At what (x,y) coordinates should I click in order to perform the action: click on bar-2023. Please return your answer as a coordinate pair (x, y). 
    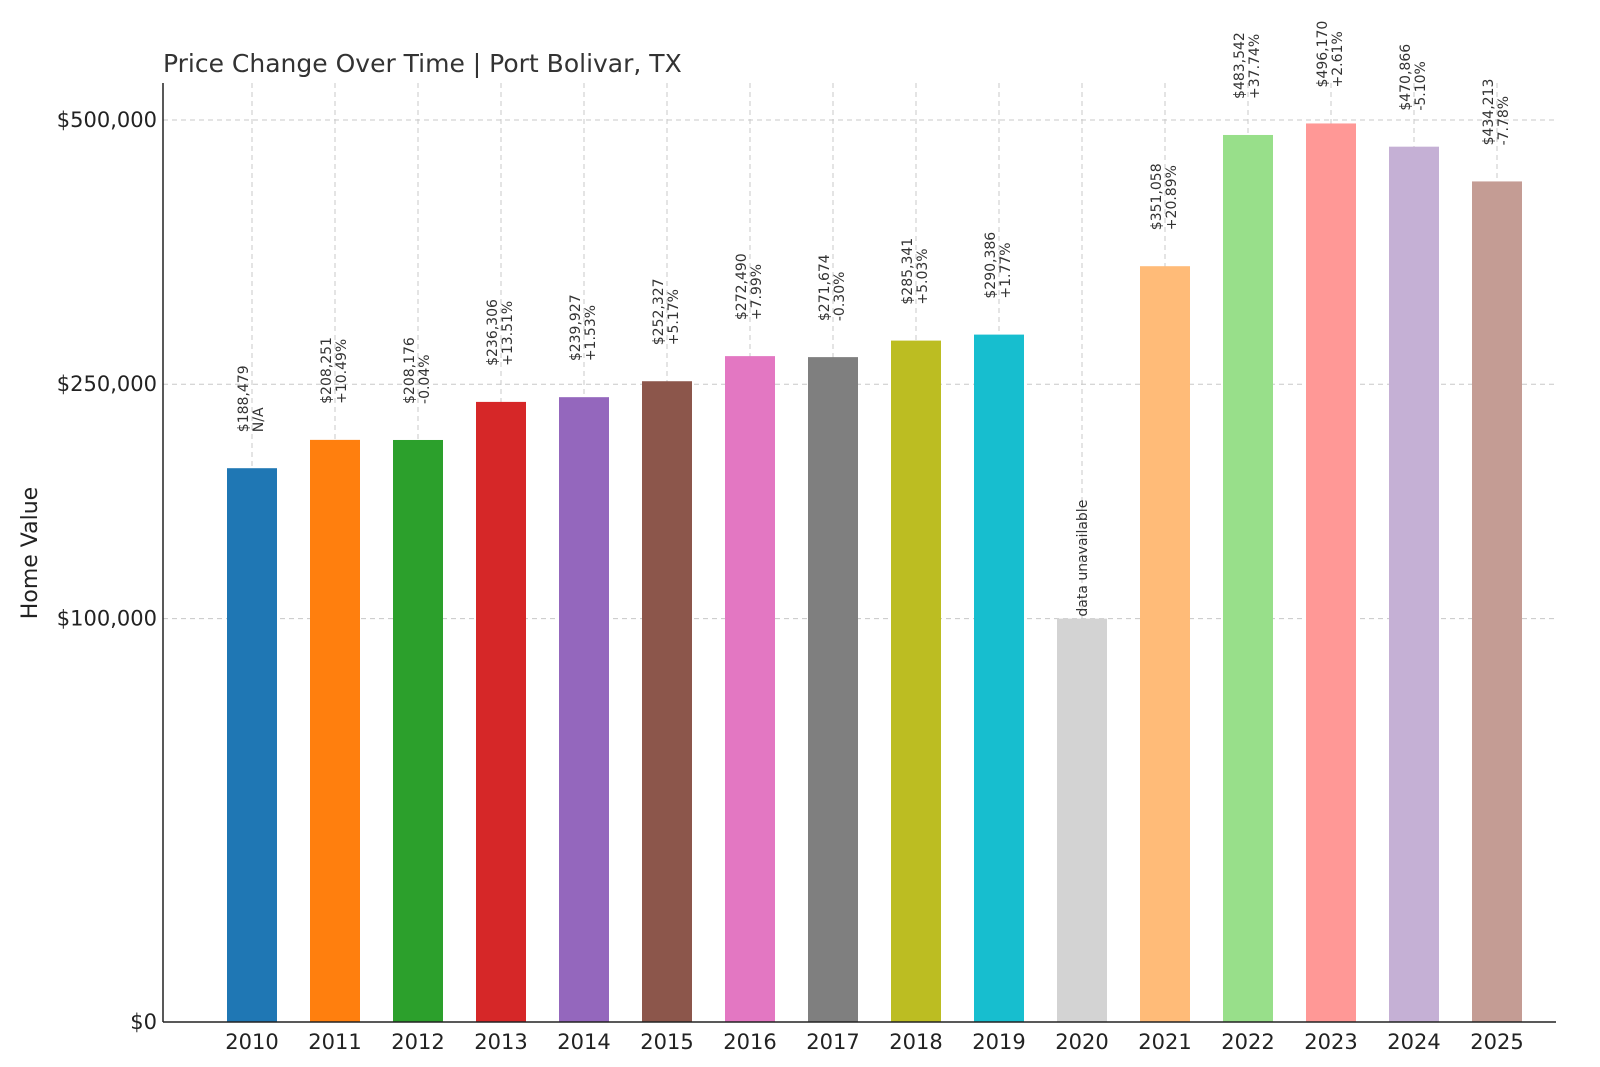
    Looking at the image, I should click on (1331, 572).